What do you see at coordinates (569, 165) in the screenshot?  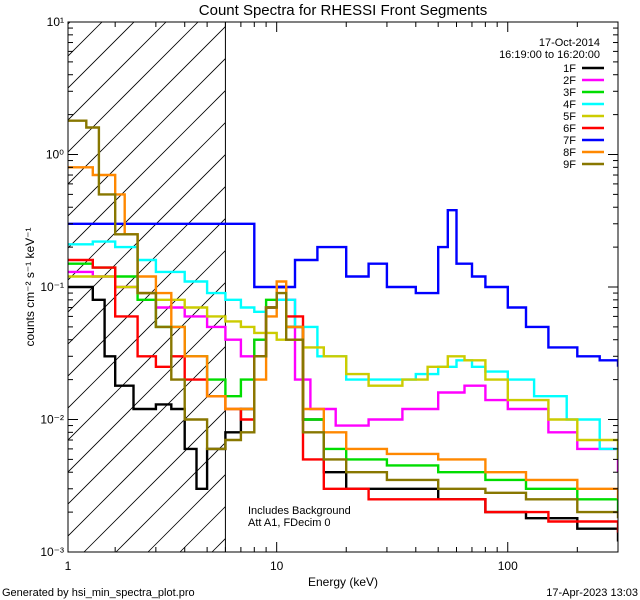 I see `legend-label-9f: 9F` at bounding box center [569, 165].